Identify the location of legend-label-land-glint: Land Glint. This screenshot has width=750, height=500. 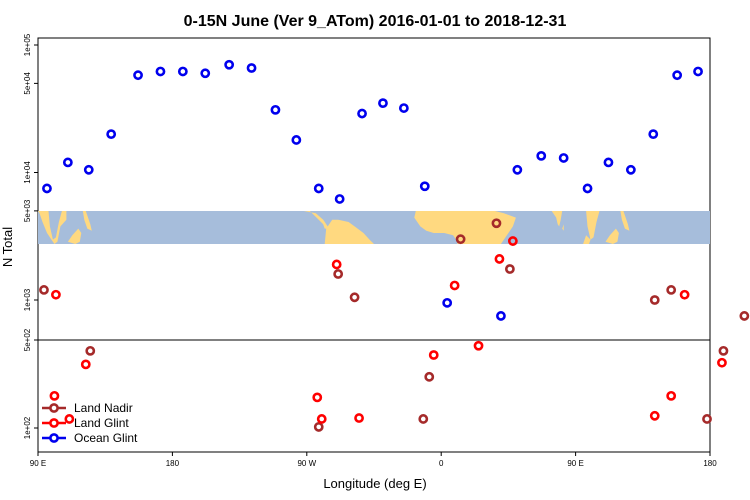
(101, 423).